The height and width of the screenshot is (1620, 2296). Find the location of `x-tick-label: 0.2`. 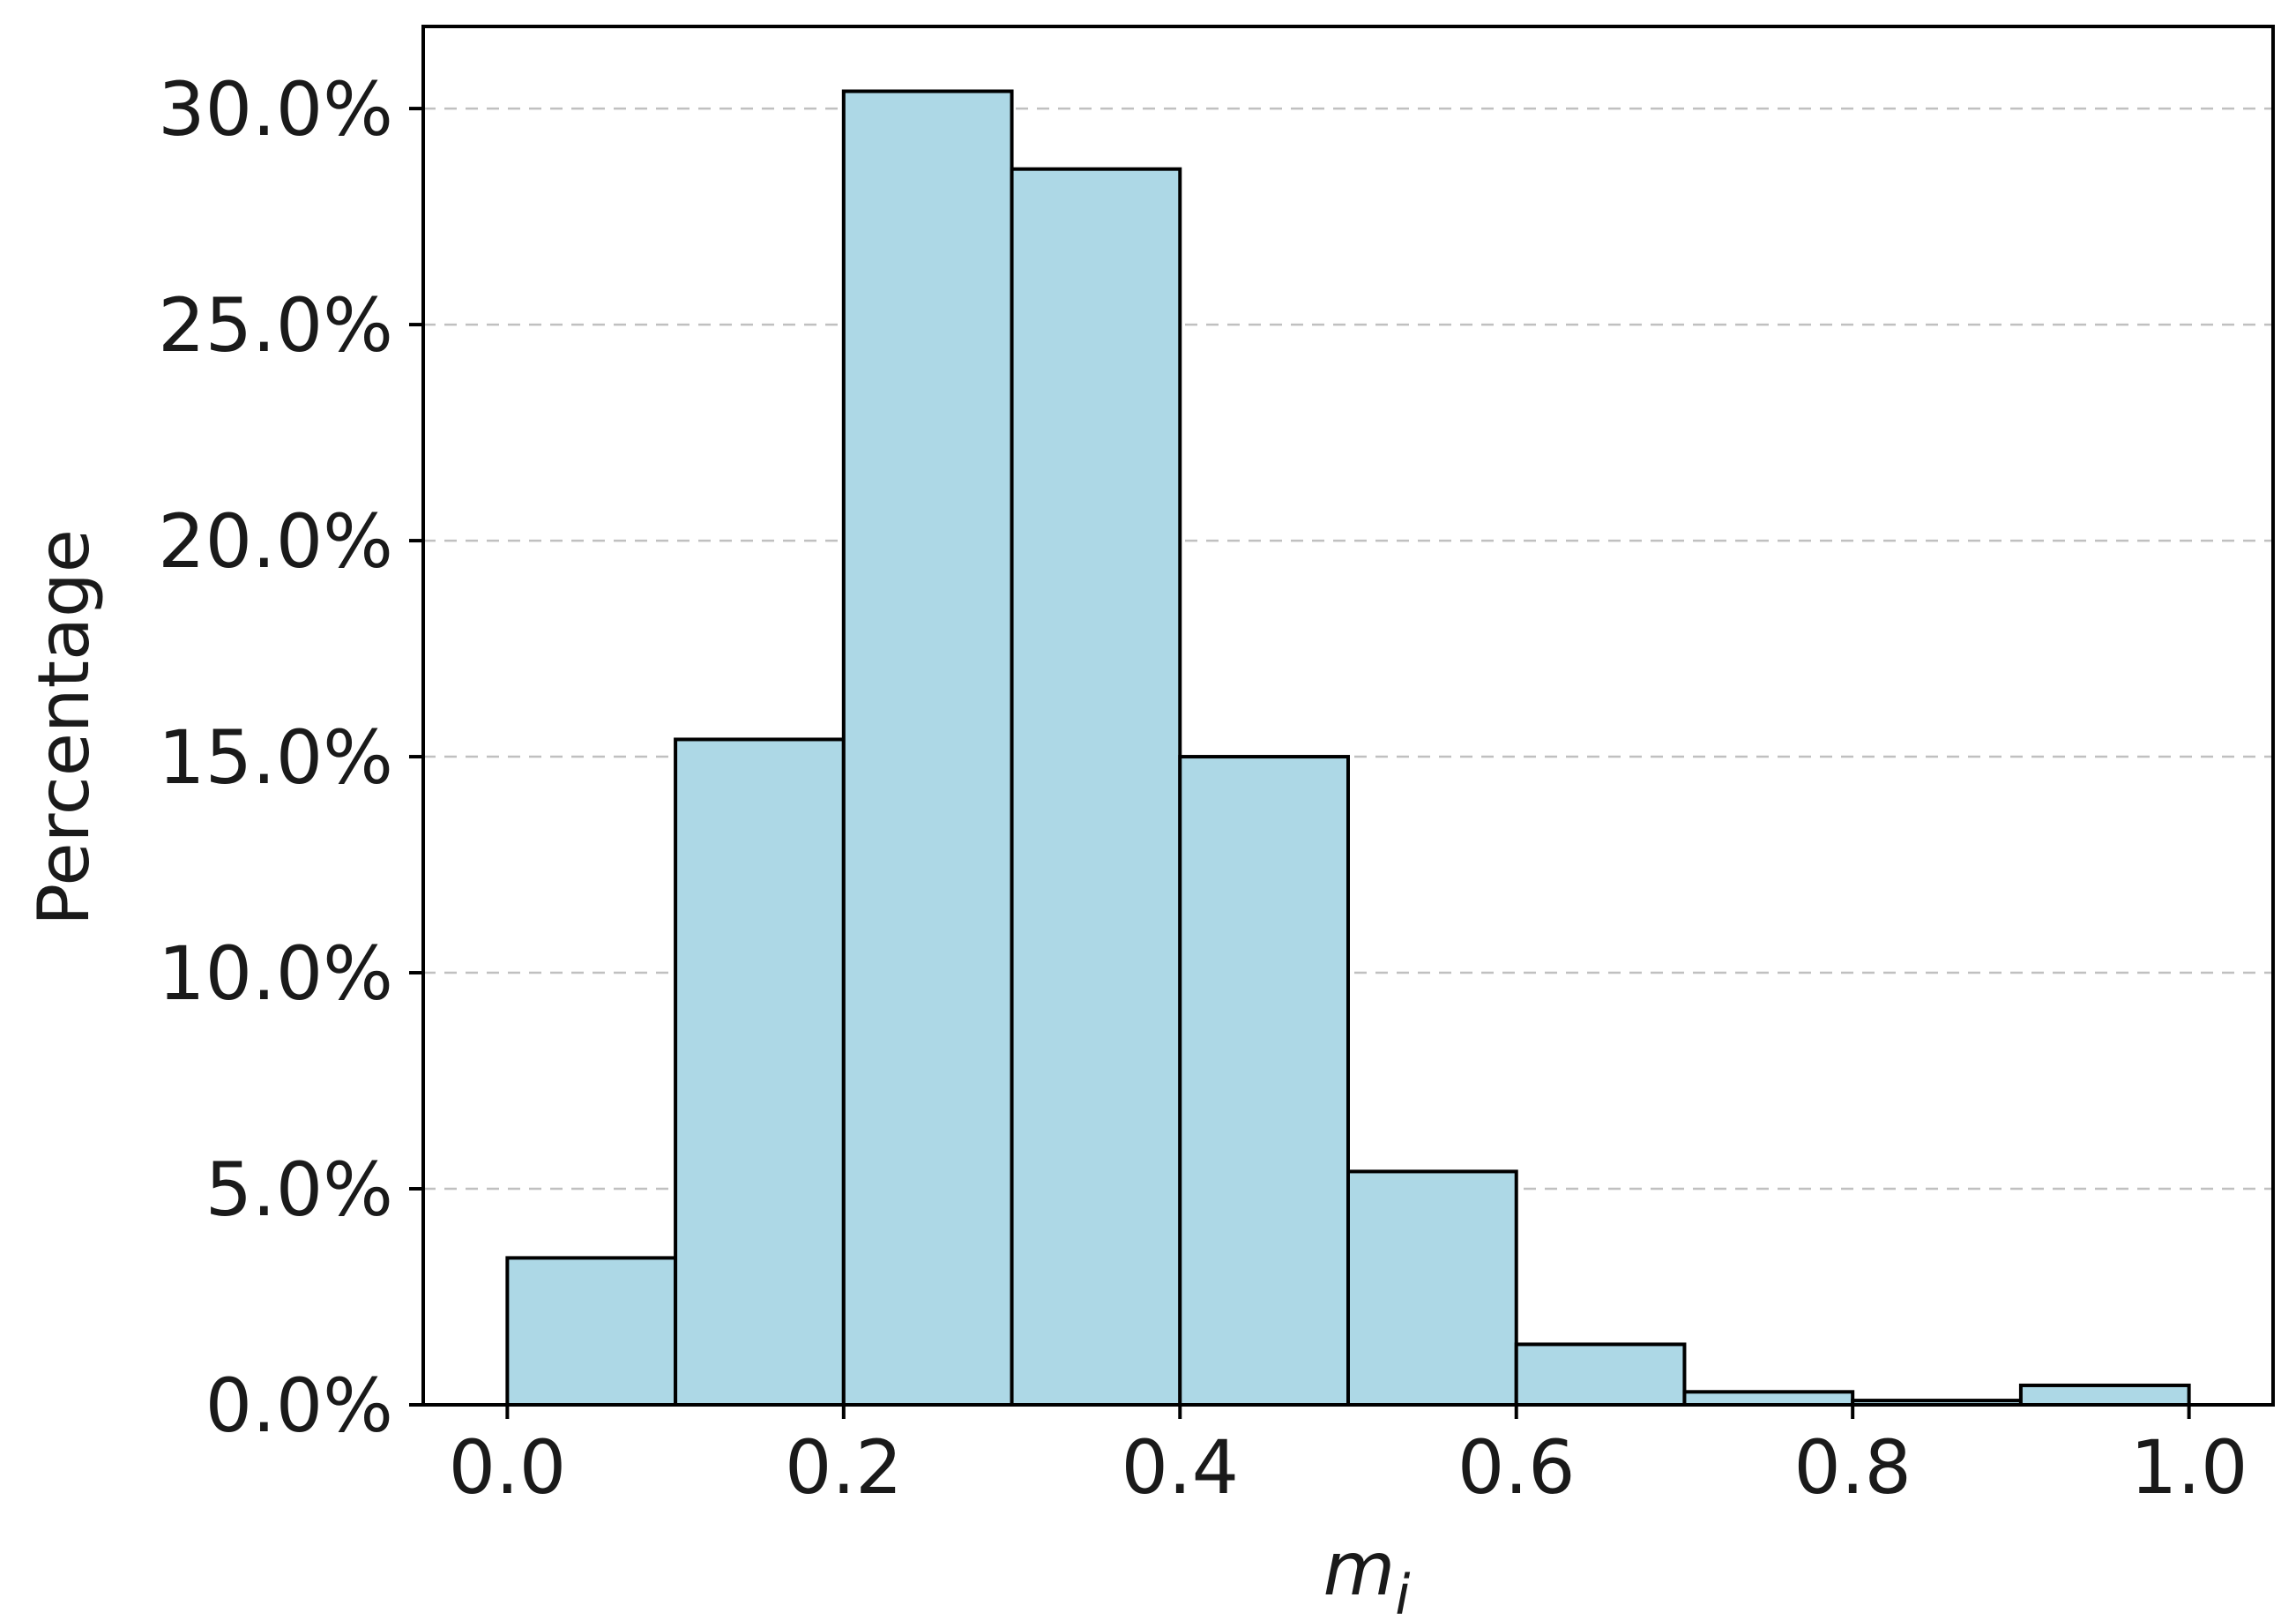

x-tick-label: 0.2 is located at coordinates (844, 1467).